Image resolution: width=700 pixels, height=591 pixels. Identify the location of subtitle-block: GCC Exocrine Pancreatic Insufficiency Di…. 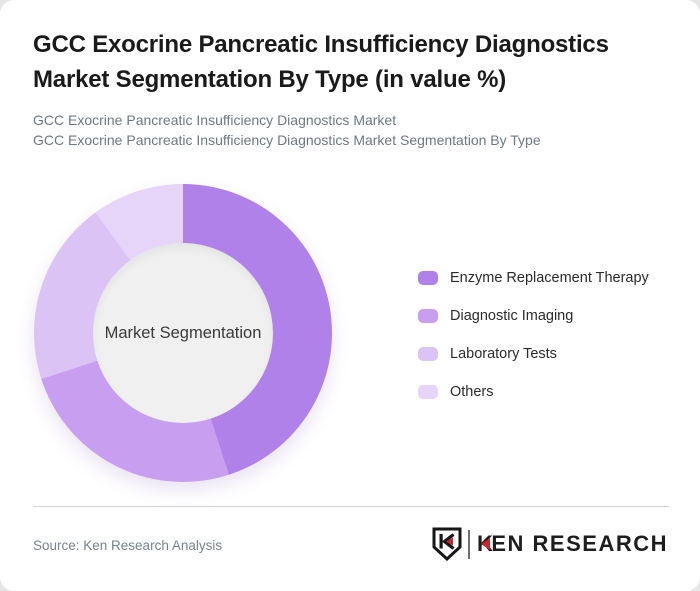
(287, 130).